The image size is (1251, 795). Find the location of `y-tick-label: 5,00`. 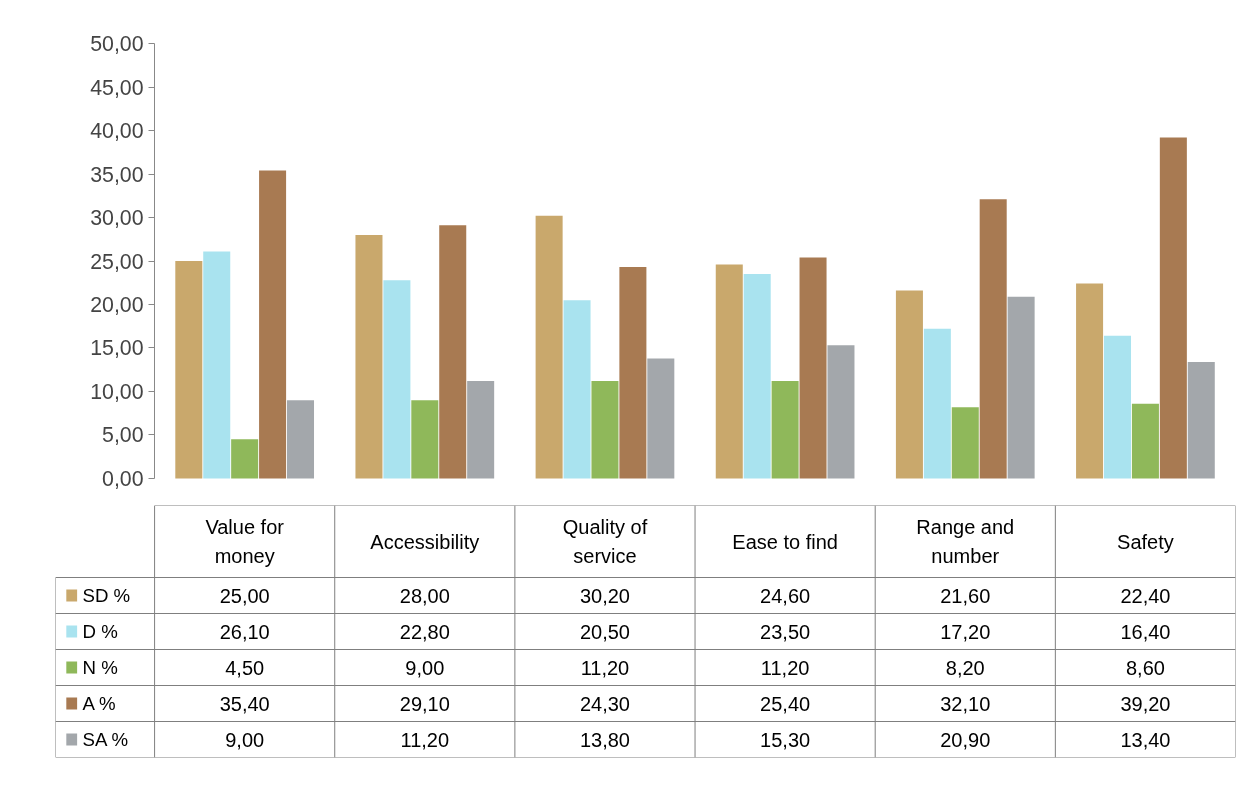

y-tick-label: 5,00 is located at coordinates (123, 435).